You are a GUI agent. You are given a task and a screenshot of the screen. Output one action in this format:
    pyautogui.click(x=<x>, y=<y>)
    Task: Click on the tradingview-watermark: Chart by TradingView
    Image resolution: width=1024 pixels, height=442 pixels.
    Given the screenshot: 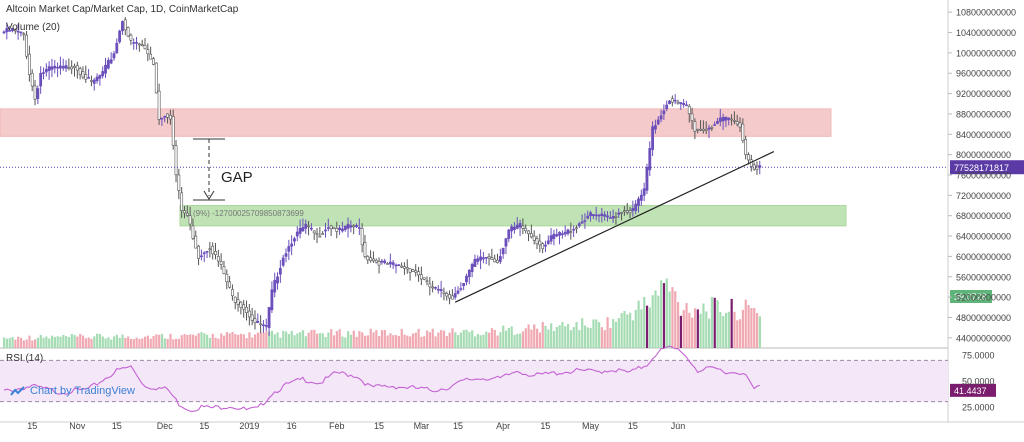 What is the action you would take?
    pyautogui.click(x=72, y=391)
    